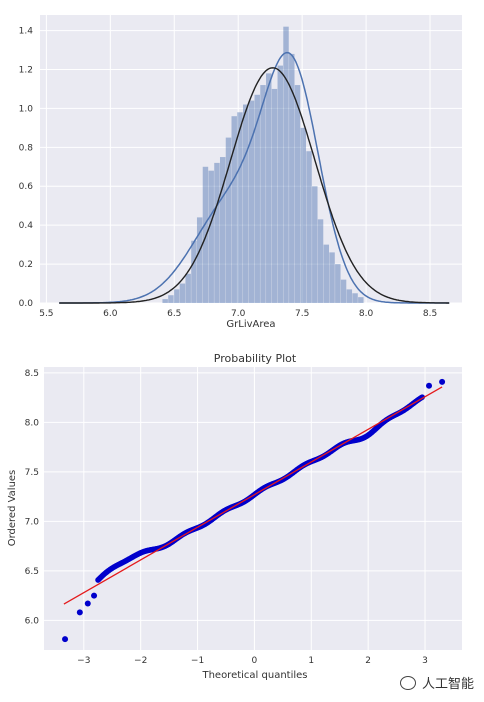  What do you see at coordinates (110, 314) in the screenshot?
I see `x-tick-label: 6.0` at bounding box center [110, 314].